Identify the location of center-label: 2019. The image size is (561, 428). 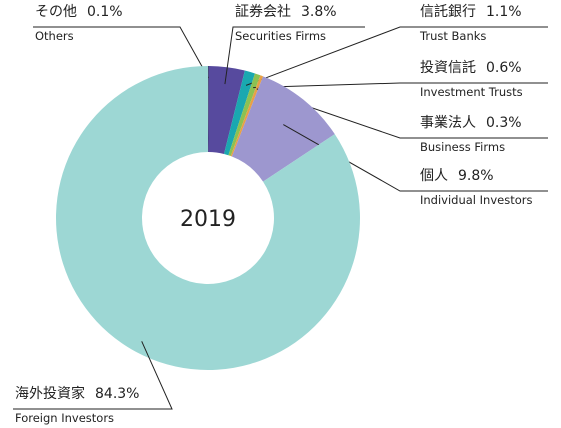
(208, 219).